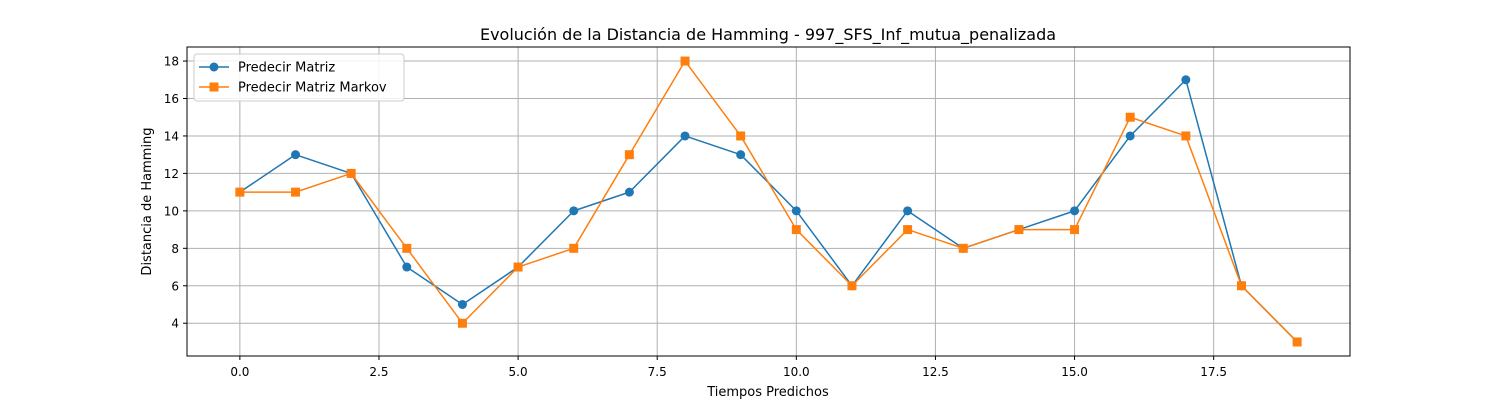  What do you see at coordinates (171, 174) in the screenshot?
I see `y-tick-label: 12` at bounding box center [171, 174].